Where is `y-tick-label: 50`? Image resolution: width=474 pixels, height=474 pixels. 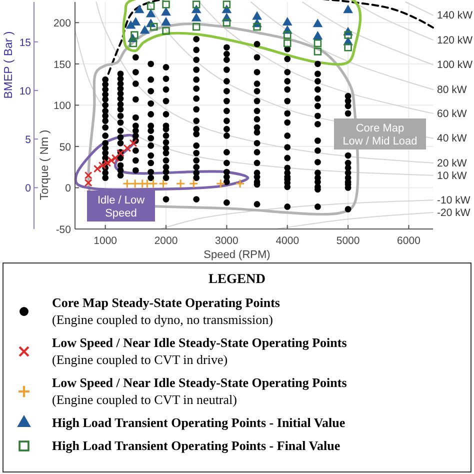 y-tick-label: 50 is located at coordinates (65, 147).